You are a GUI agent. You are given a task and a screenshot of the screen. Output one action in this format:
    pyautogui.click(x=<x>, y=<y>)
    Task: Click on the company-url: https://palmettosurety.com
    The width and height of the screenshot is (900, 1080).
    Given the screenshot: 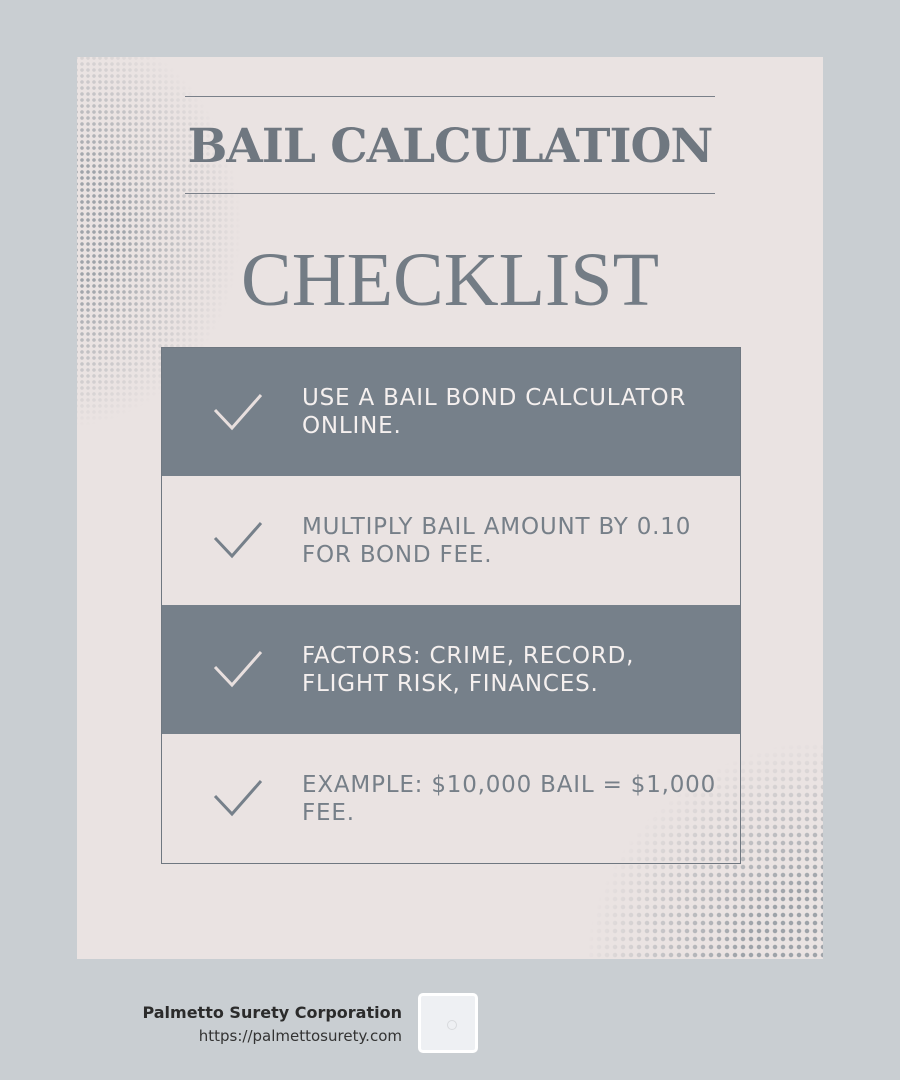 What is the action you would take?
    pyautogui.click(x=300, y=1036)
    